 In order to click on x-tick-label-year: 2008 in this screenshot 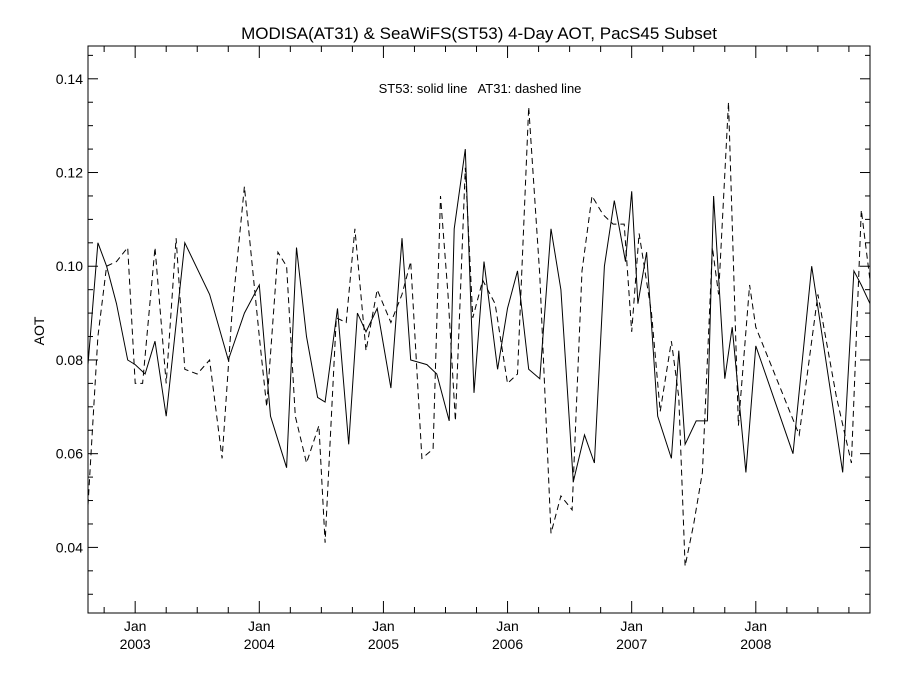, I will do `click(755, 644)`.